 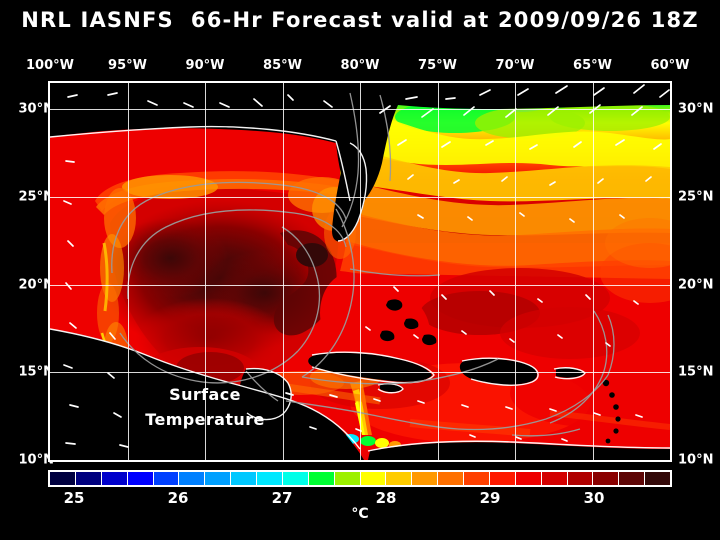 What do you see at coordinates (205, 65) in the screenshot?
I see `lon-tick-label: 90°W` at bounding box center [205, 65].